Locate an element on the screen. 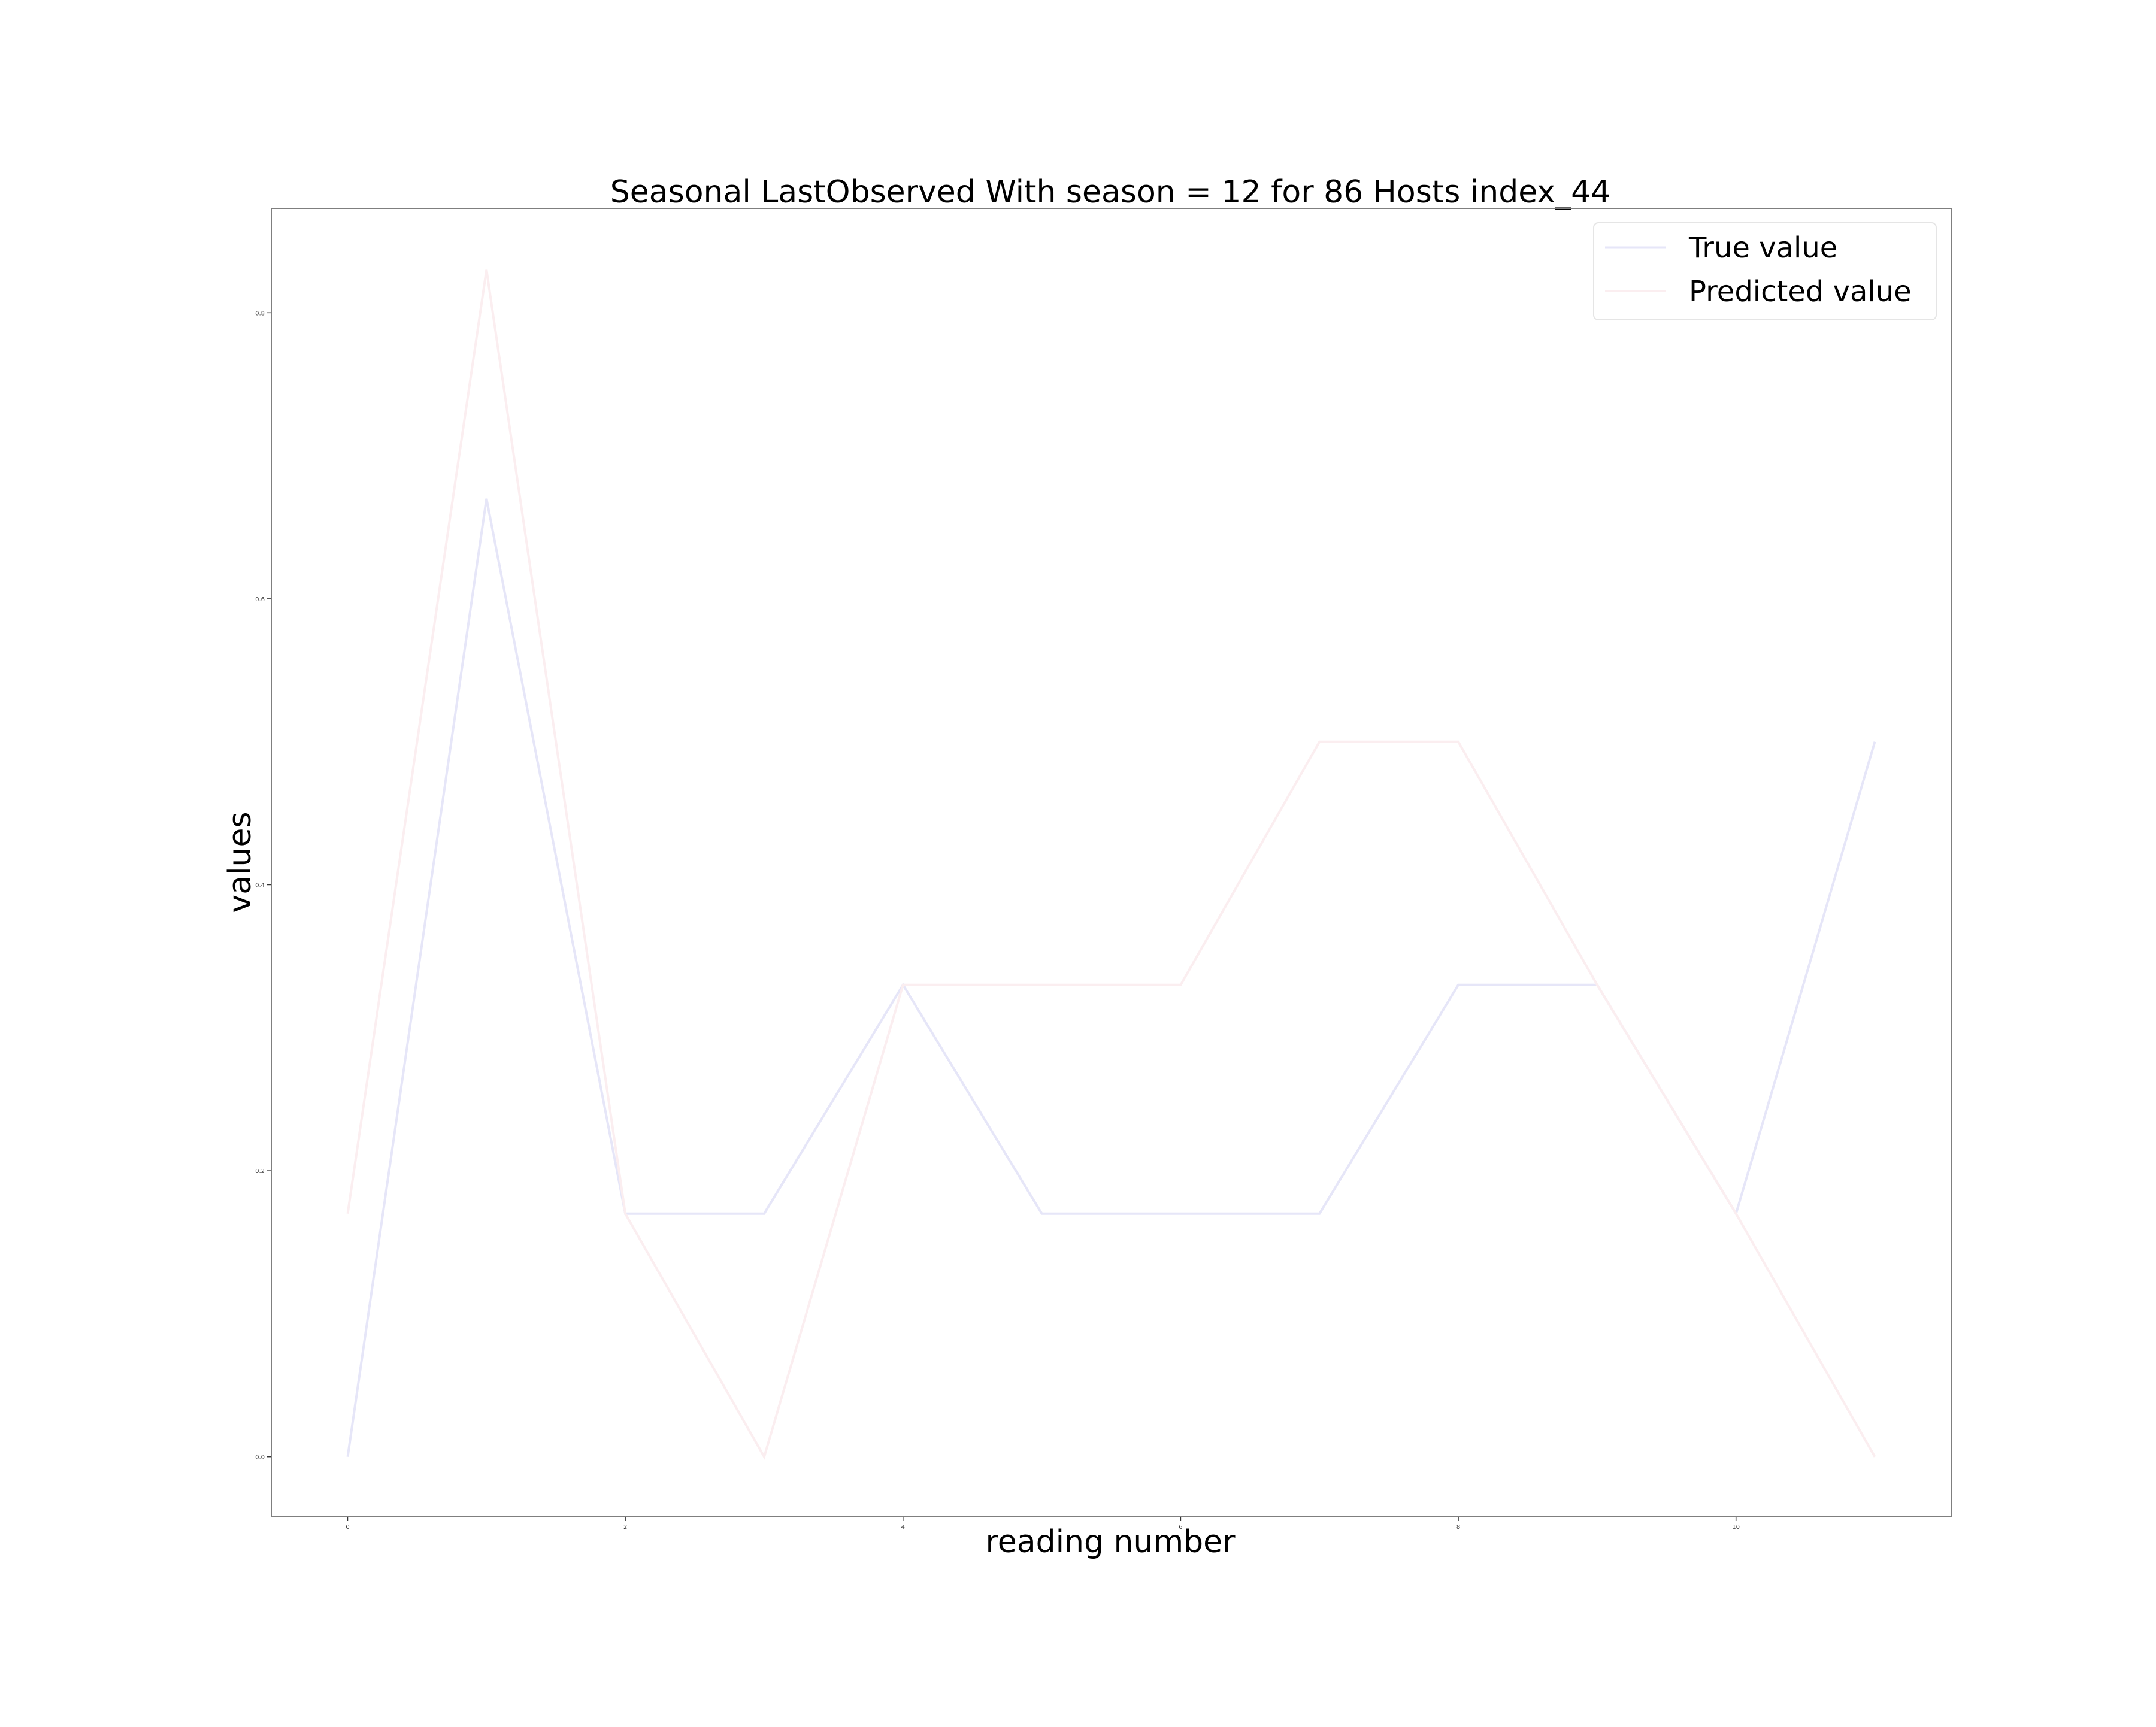 The height and width of the screenshot is (1727, 2156). y-axis-label: values is located at coordinates (240, 862).